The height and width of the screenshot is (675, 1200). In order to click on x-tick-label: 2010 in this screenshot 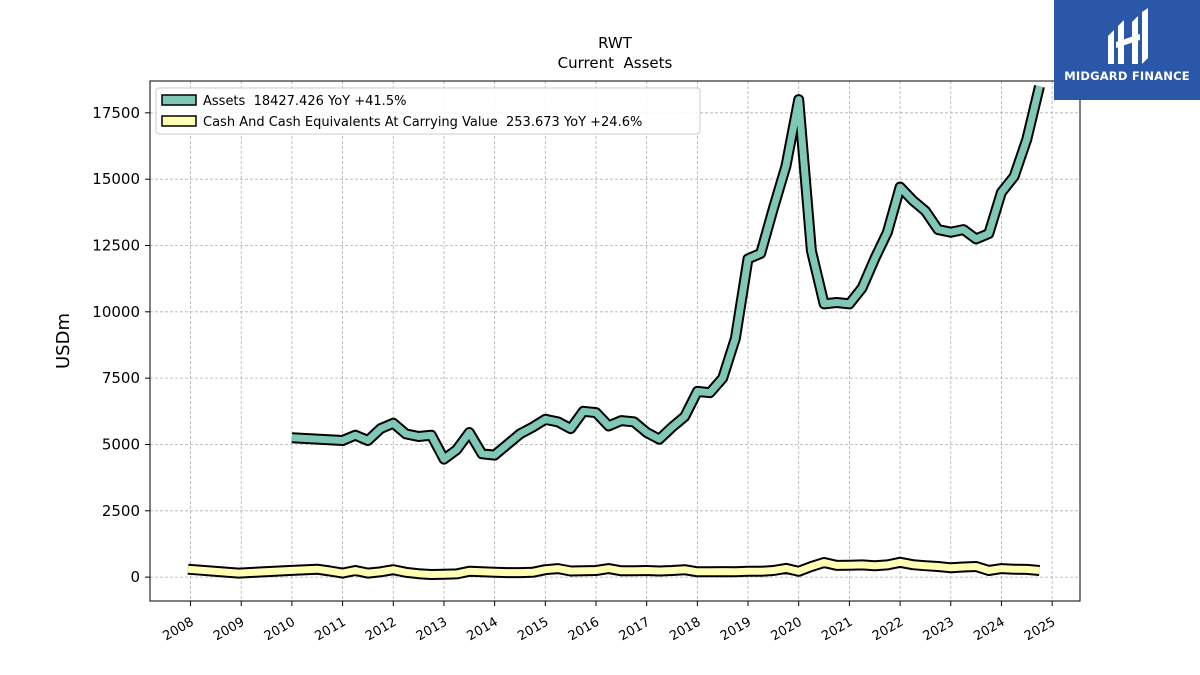, I will do `click(280, 630)`.